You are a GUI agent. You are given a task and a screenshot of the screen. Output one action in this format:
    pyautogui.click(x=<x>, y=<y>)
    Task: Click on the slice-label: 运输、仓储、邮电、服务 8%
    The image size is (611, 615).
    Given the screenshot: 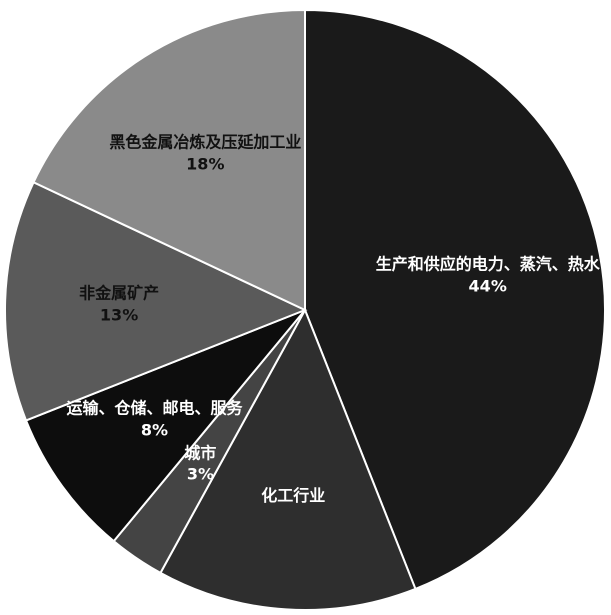 What is the action you would take?
    pyautogui.click(x=155, y=419)
    